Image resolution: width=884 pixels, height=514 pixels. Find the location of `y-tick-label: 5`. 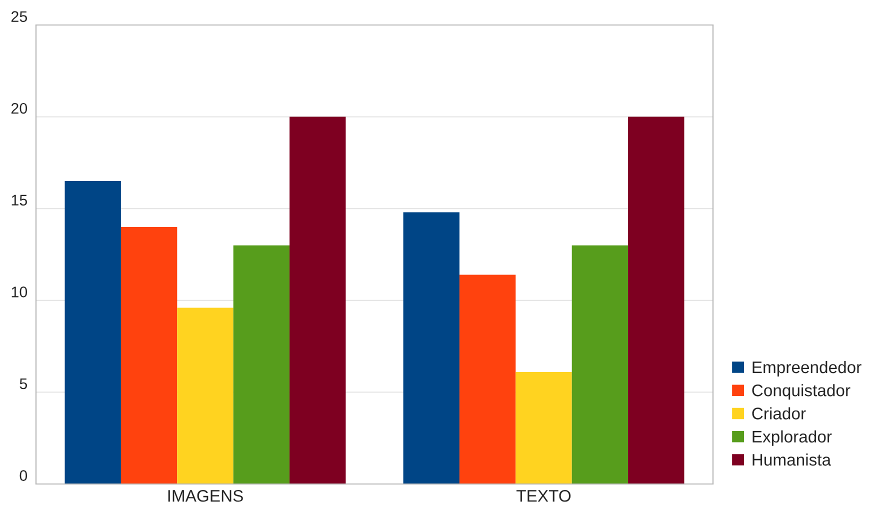

y-tick-label: 5 is located at coordinates (24, 384).